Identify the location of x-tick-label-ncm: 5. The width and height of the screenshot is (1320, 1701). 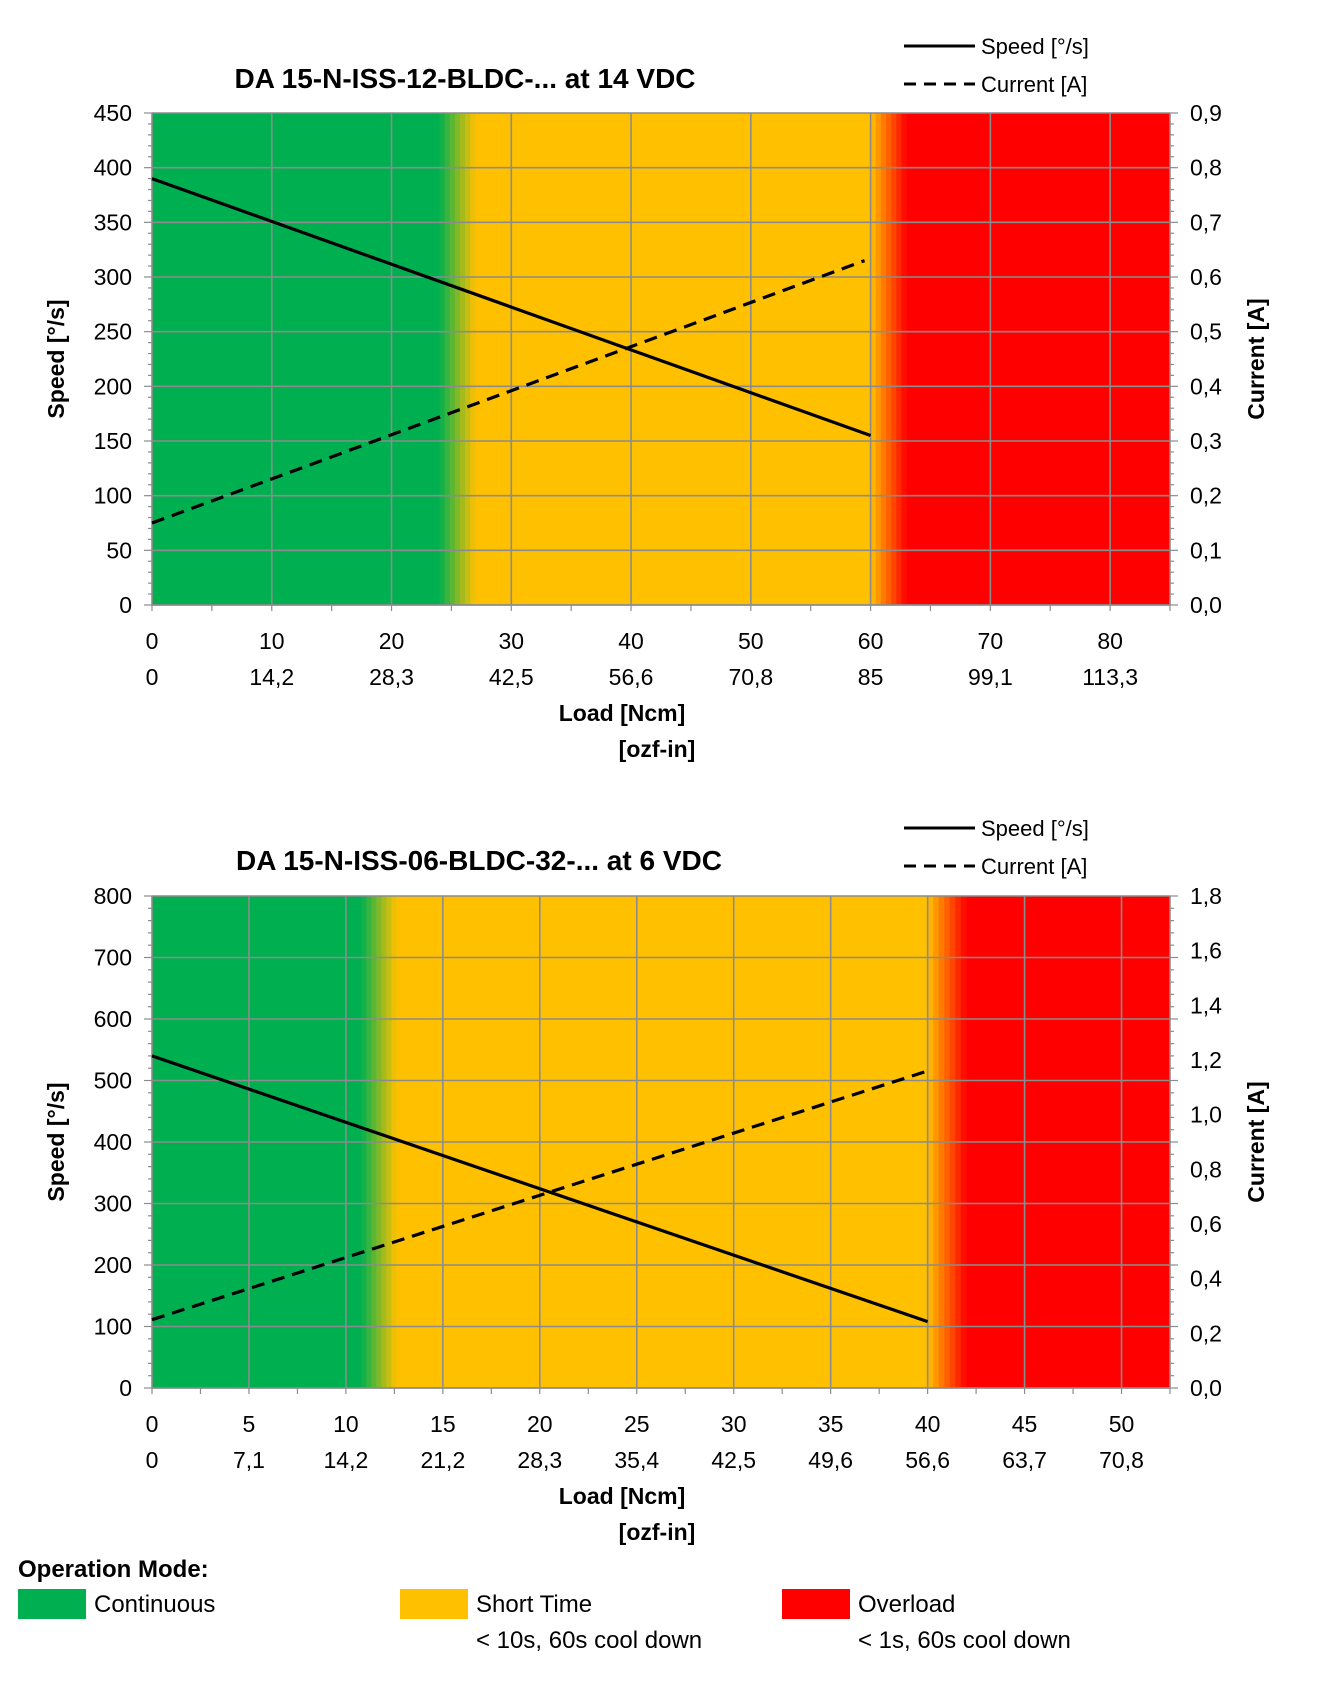
(249, 1424).